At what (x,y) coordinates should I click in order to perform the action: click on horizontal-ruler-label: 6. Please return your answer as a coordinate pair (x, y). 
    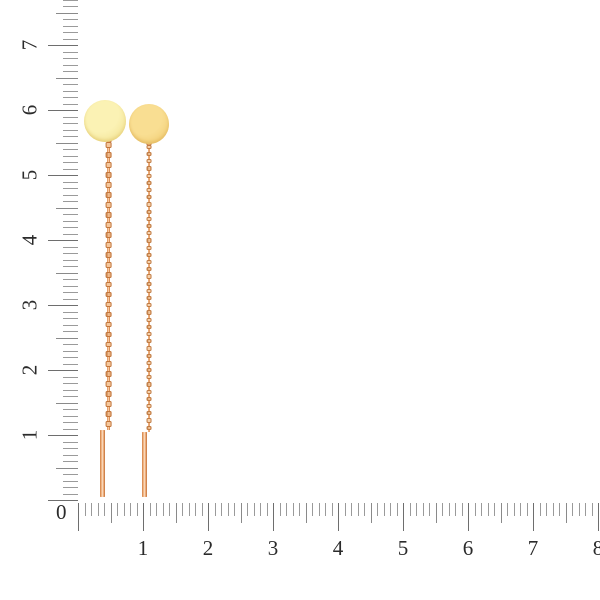
    Looking at the image, I should click on (468, 548).